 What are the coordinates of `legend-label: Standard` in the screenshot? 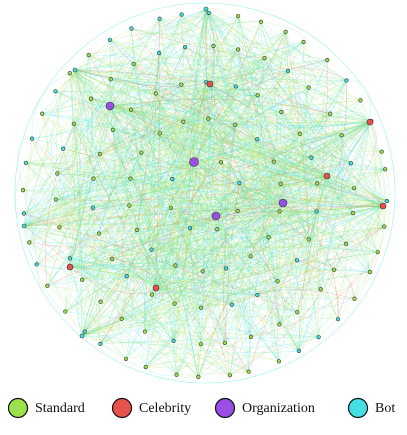 It's located at (60, 408).